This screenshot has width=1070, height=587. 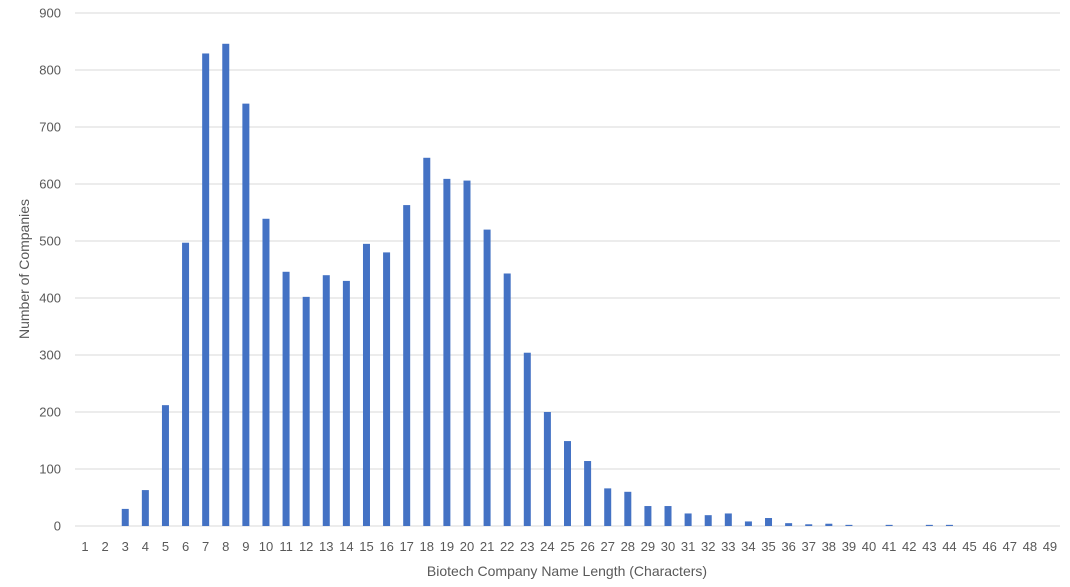 What do you see at coordinates (949, 546) in the screenshot?
I see `x-tick-label: 44` at bounding box center [949, 546].